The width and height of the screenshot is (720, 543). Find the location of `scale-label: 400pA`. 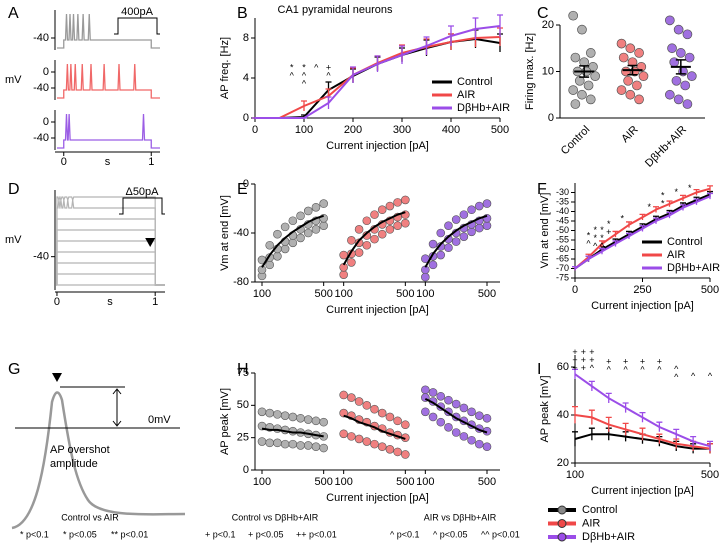

scale-label: 400pA is located at coordinates (137, 12).